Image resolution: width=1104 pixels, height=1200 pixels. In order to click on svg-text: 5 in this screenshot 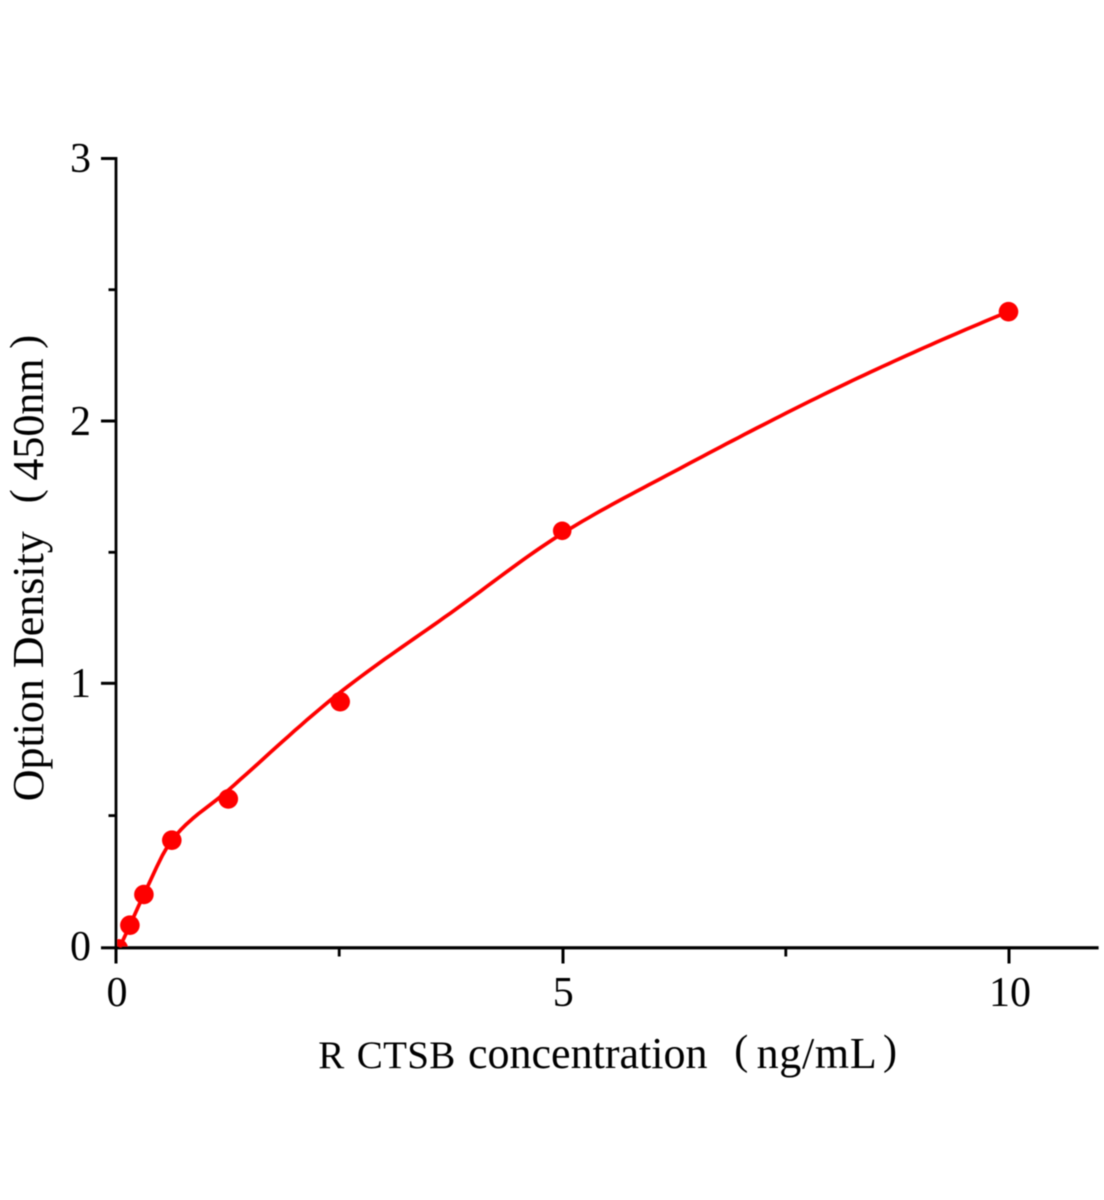, I will do `click(563, 993)`.